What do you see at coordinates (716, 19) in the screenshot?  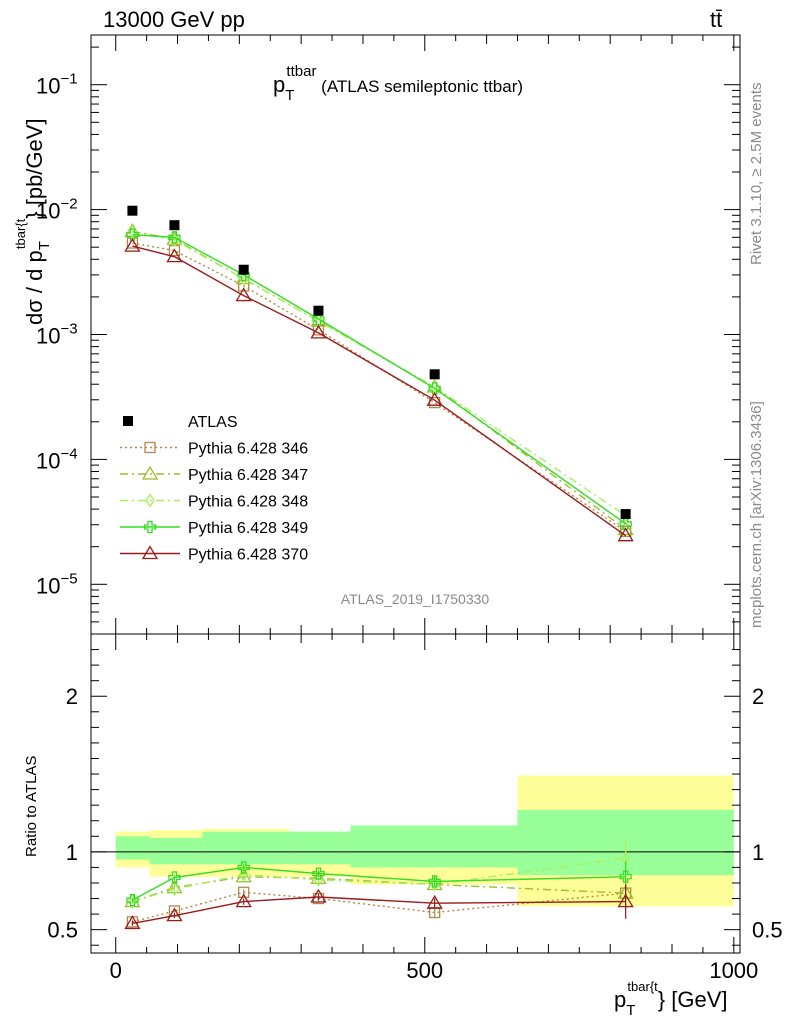 I see `channel-label: tt̄` at bounding box center [716, 19].